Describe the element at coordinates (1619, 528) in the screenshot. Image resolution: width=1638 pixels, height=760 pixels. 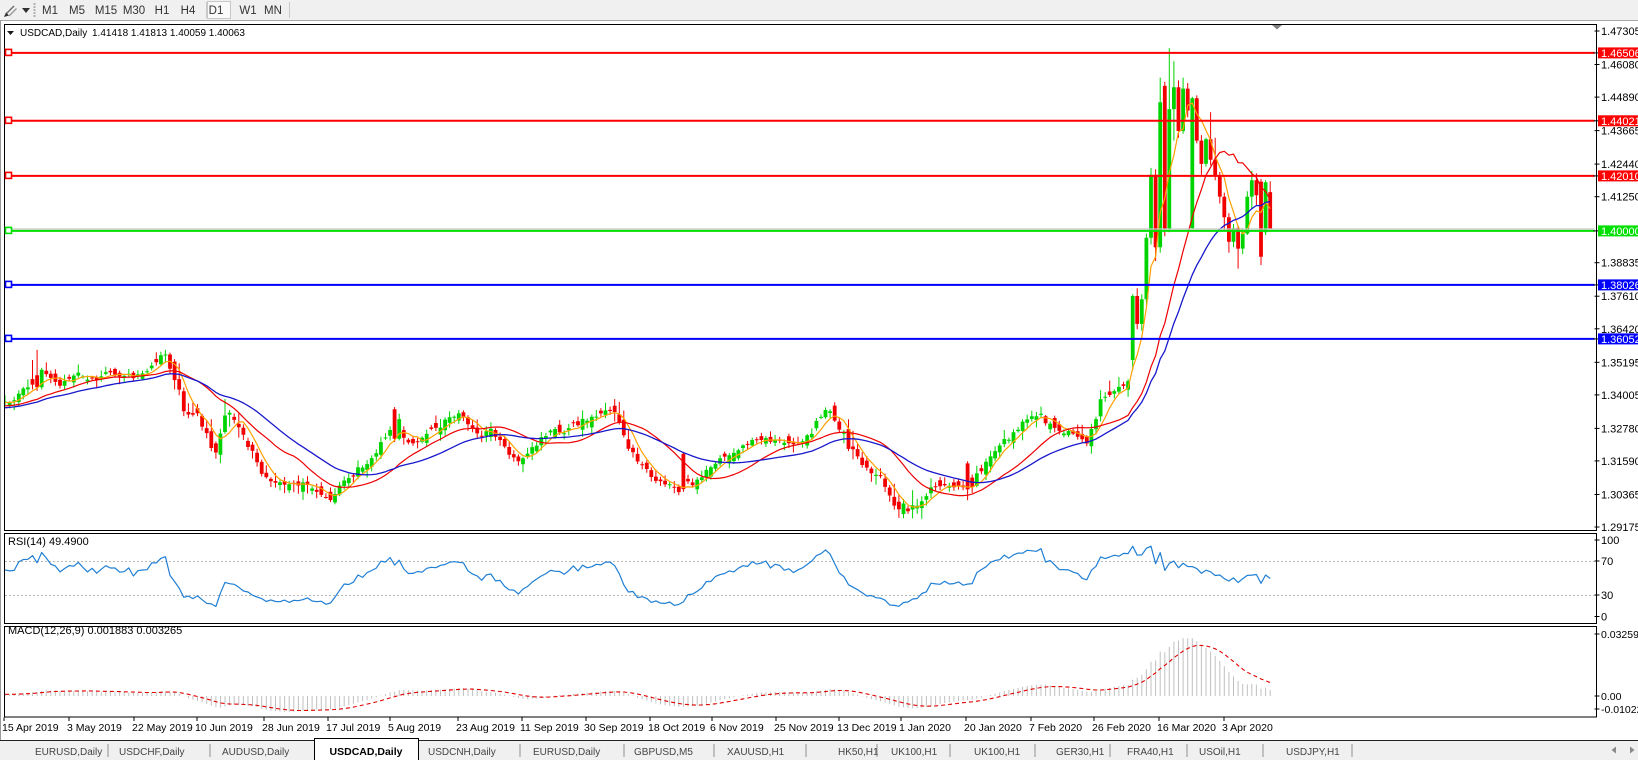
I see `svg-text: 1.29175` at that location.